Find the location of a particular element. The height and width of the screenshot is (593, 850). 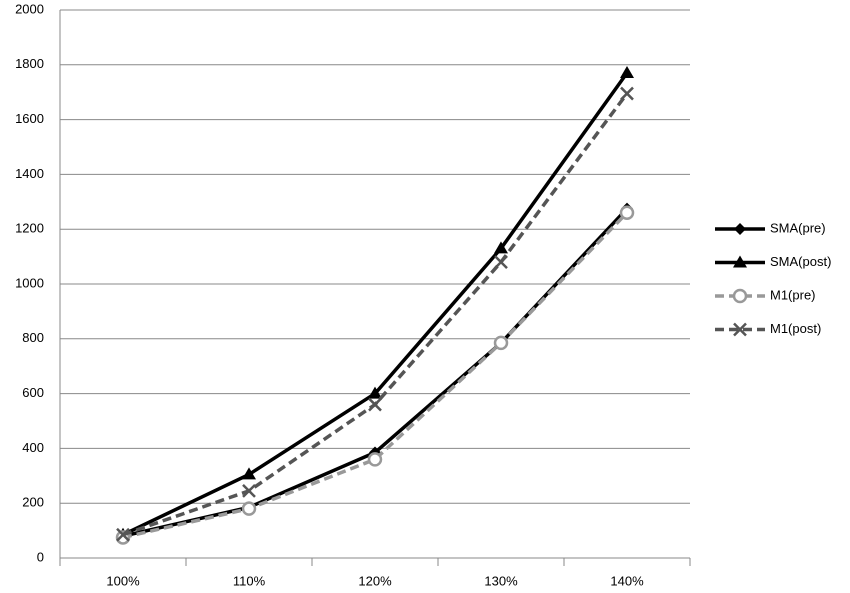

y-tick-label: 2000 is located at coordinates (29, 8).